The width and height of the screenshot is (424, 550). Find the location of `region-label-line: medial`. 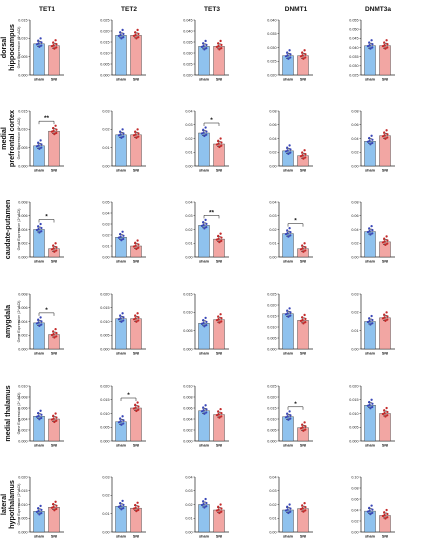

region-label-line: medial is located at coordinates (4, 138).